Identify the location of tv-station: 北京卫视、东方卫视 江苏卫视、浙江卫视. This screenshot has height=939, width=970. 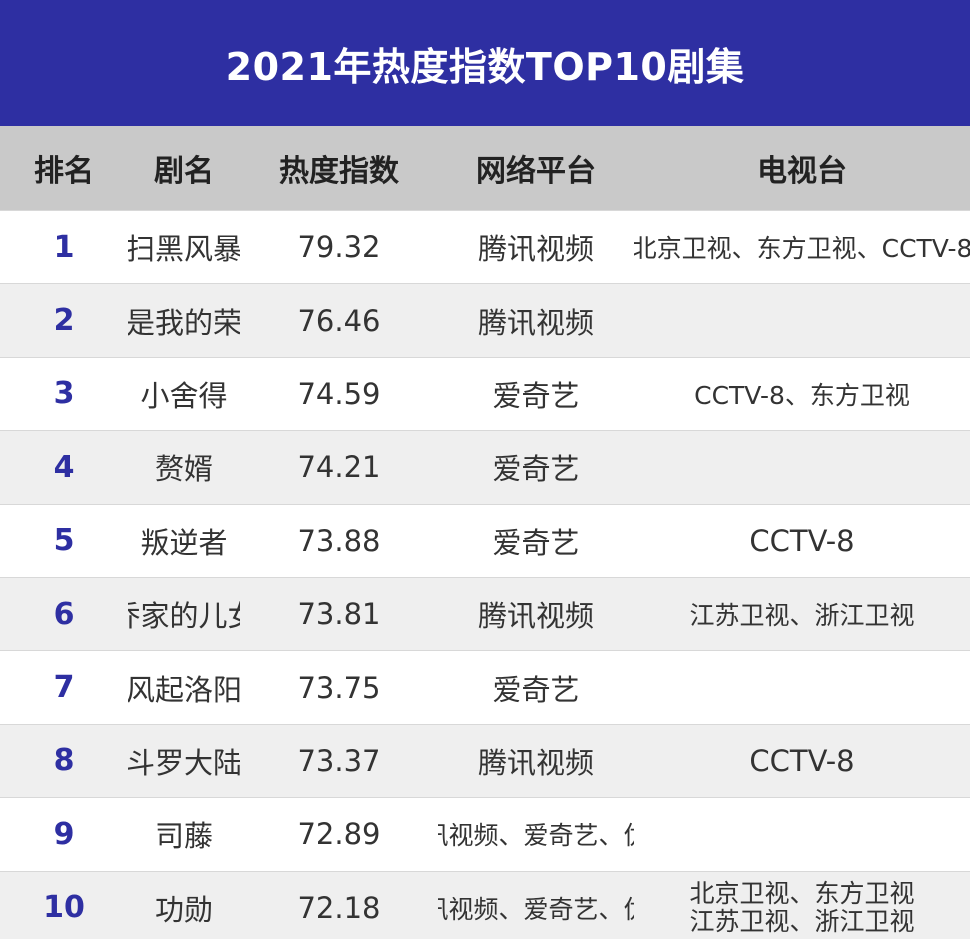
(802, 907).